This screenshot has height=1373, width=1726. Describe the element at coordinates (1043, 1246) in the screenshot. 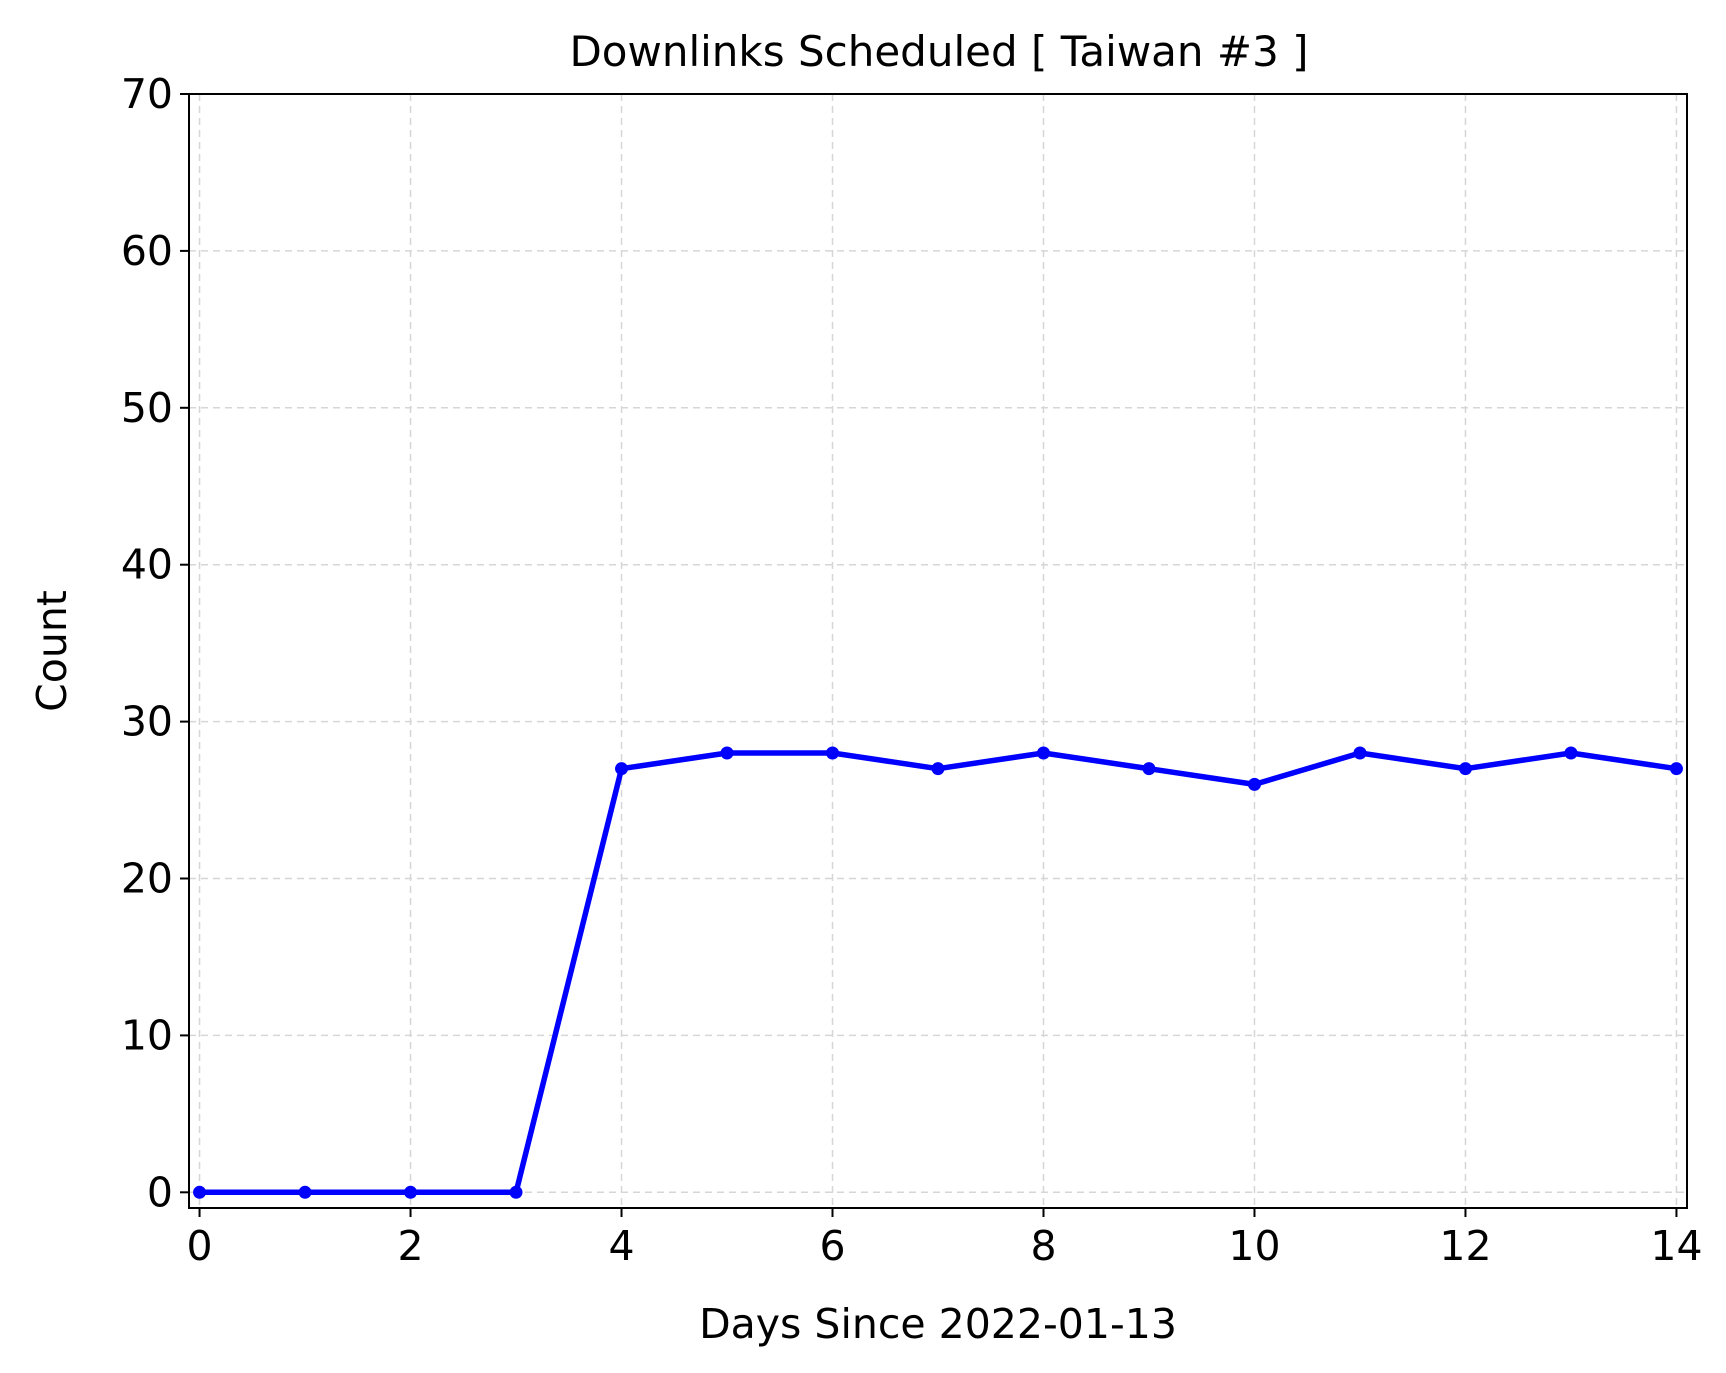

I see `x-tick-label: 8` at that location.